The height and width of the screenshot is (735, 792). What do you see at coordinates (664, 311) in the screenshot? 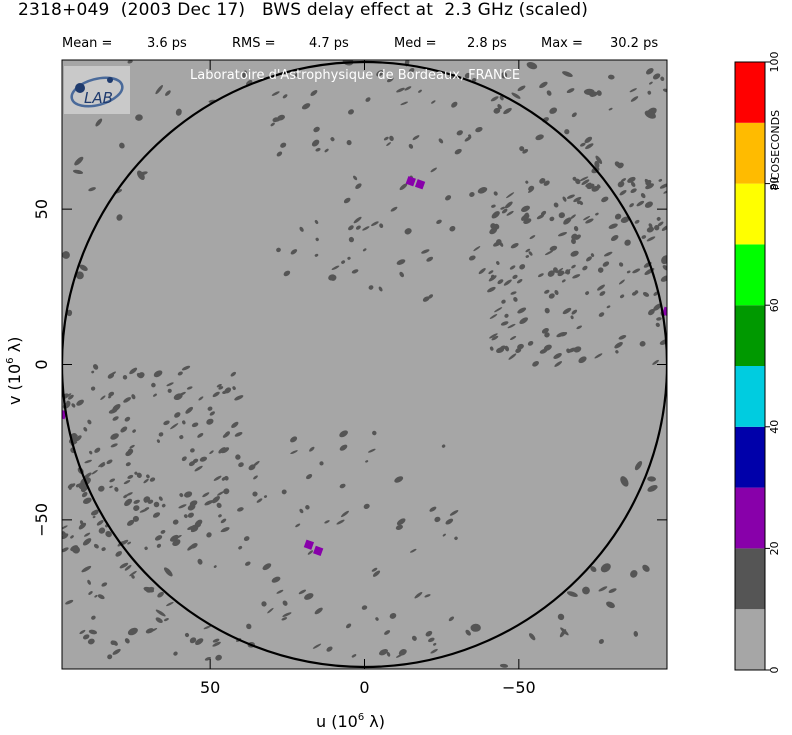
I see `delay-peak` at bounding box center [664, 311].